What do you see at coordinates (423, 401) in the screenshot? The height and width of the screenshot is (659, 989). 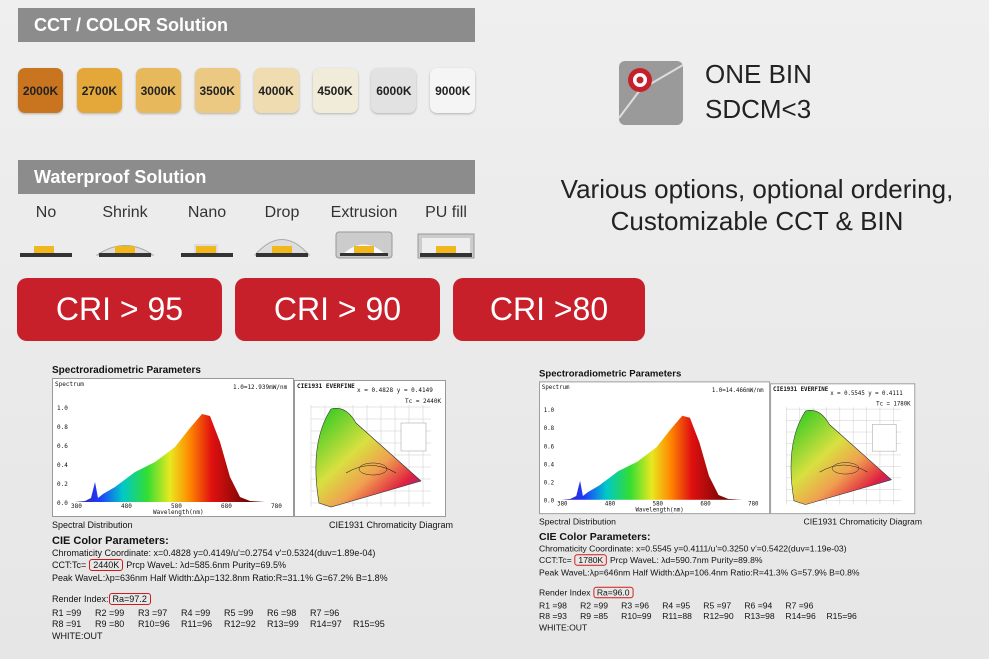 I see `cie-tc: Tc = 2440K` at bounding box center [423, 401].